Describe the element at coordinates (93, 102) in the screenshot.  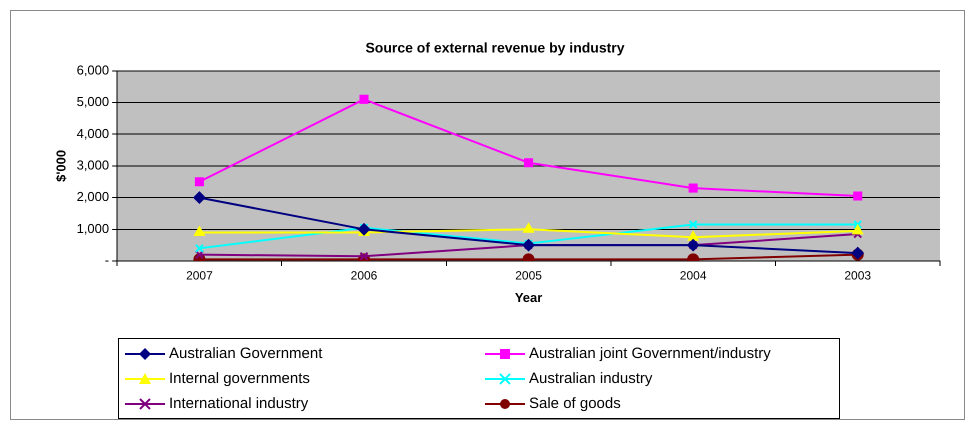
I see `y-tick-label: 5,000` at that location.